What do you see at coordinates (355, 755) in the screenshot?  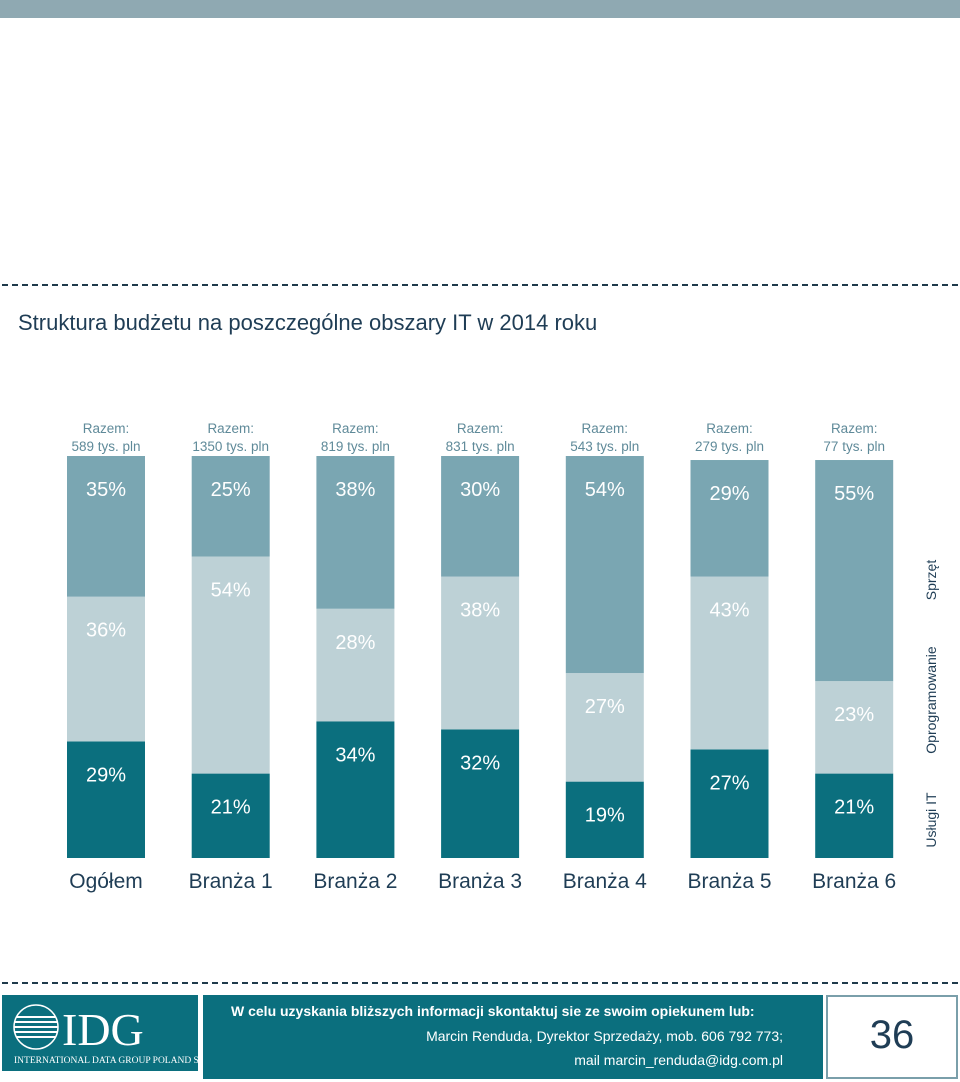 I see `data-label: 34%` at bounding box center [355, 755].